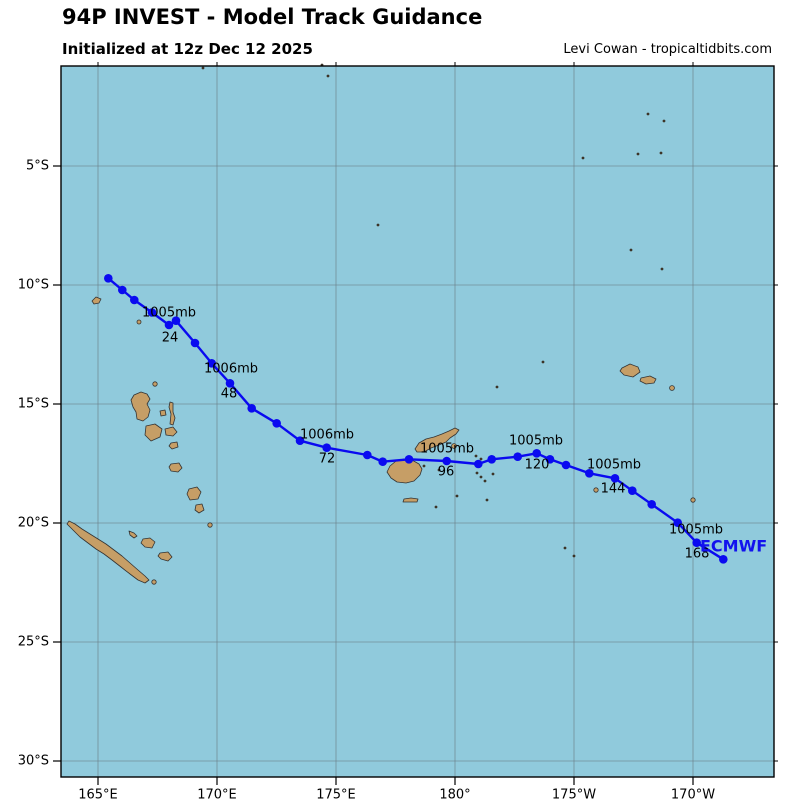 This screenshot has width=800, height=800. Describe the element at coordinates (33, 404) in the screenshot. I see `y-tick-label: 15°S` at that location.